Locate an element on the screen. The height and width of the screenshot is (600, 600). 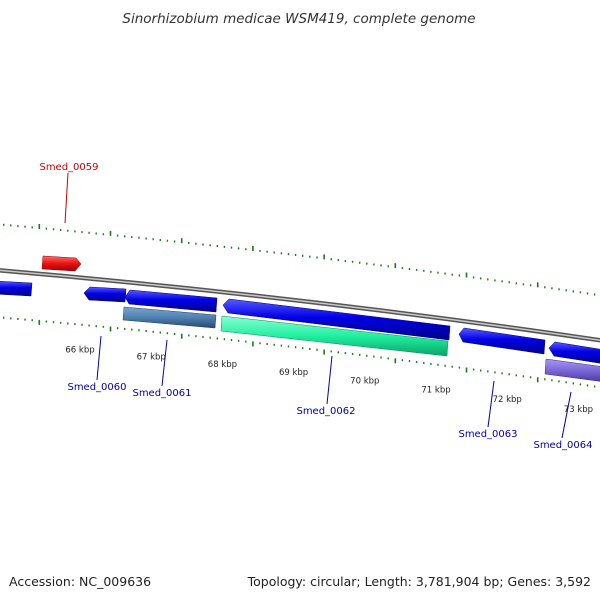
gene-smed-0064-lower is located at coordinates (572, 370).